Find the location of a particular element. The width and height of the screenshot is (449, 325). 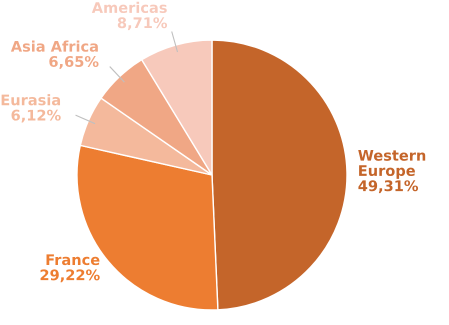

data-label: 49,31% is located at coordinates (388, 187).